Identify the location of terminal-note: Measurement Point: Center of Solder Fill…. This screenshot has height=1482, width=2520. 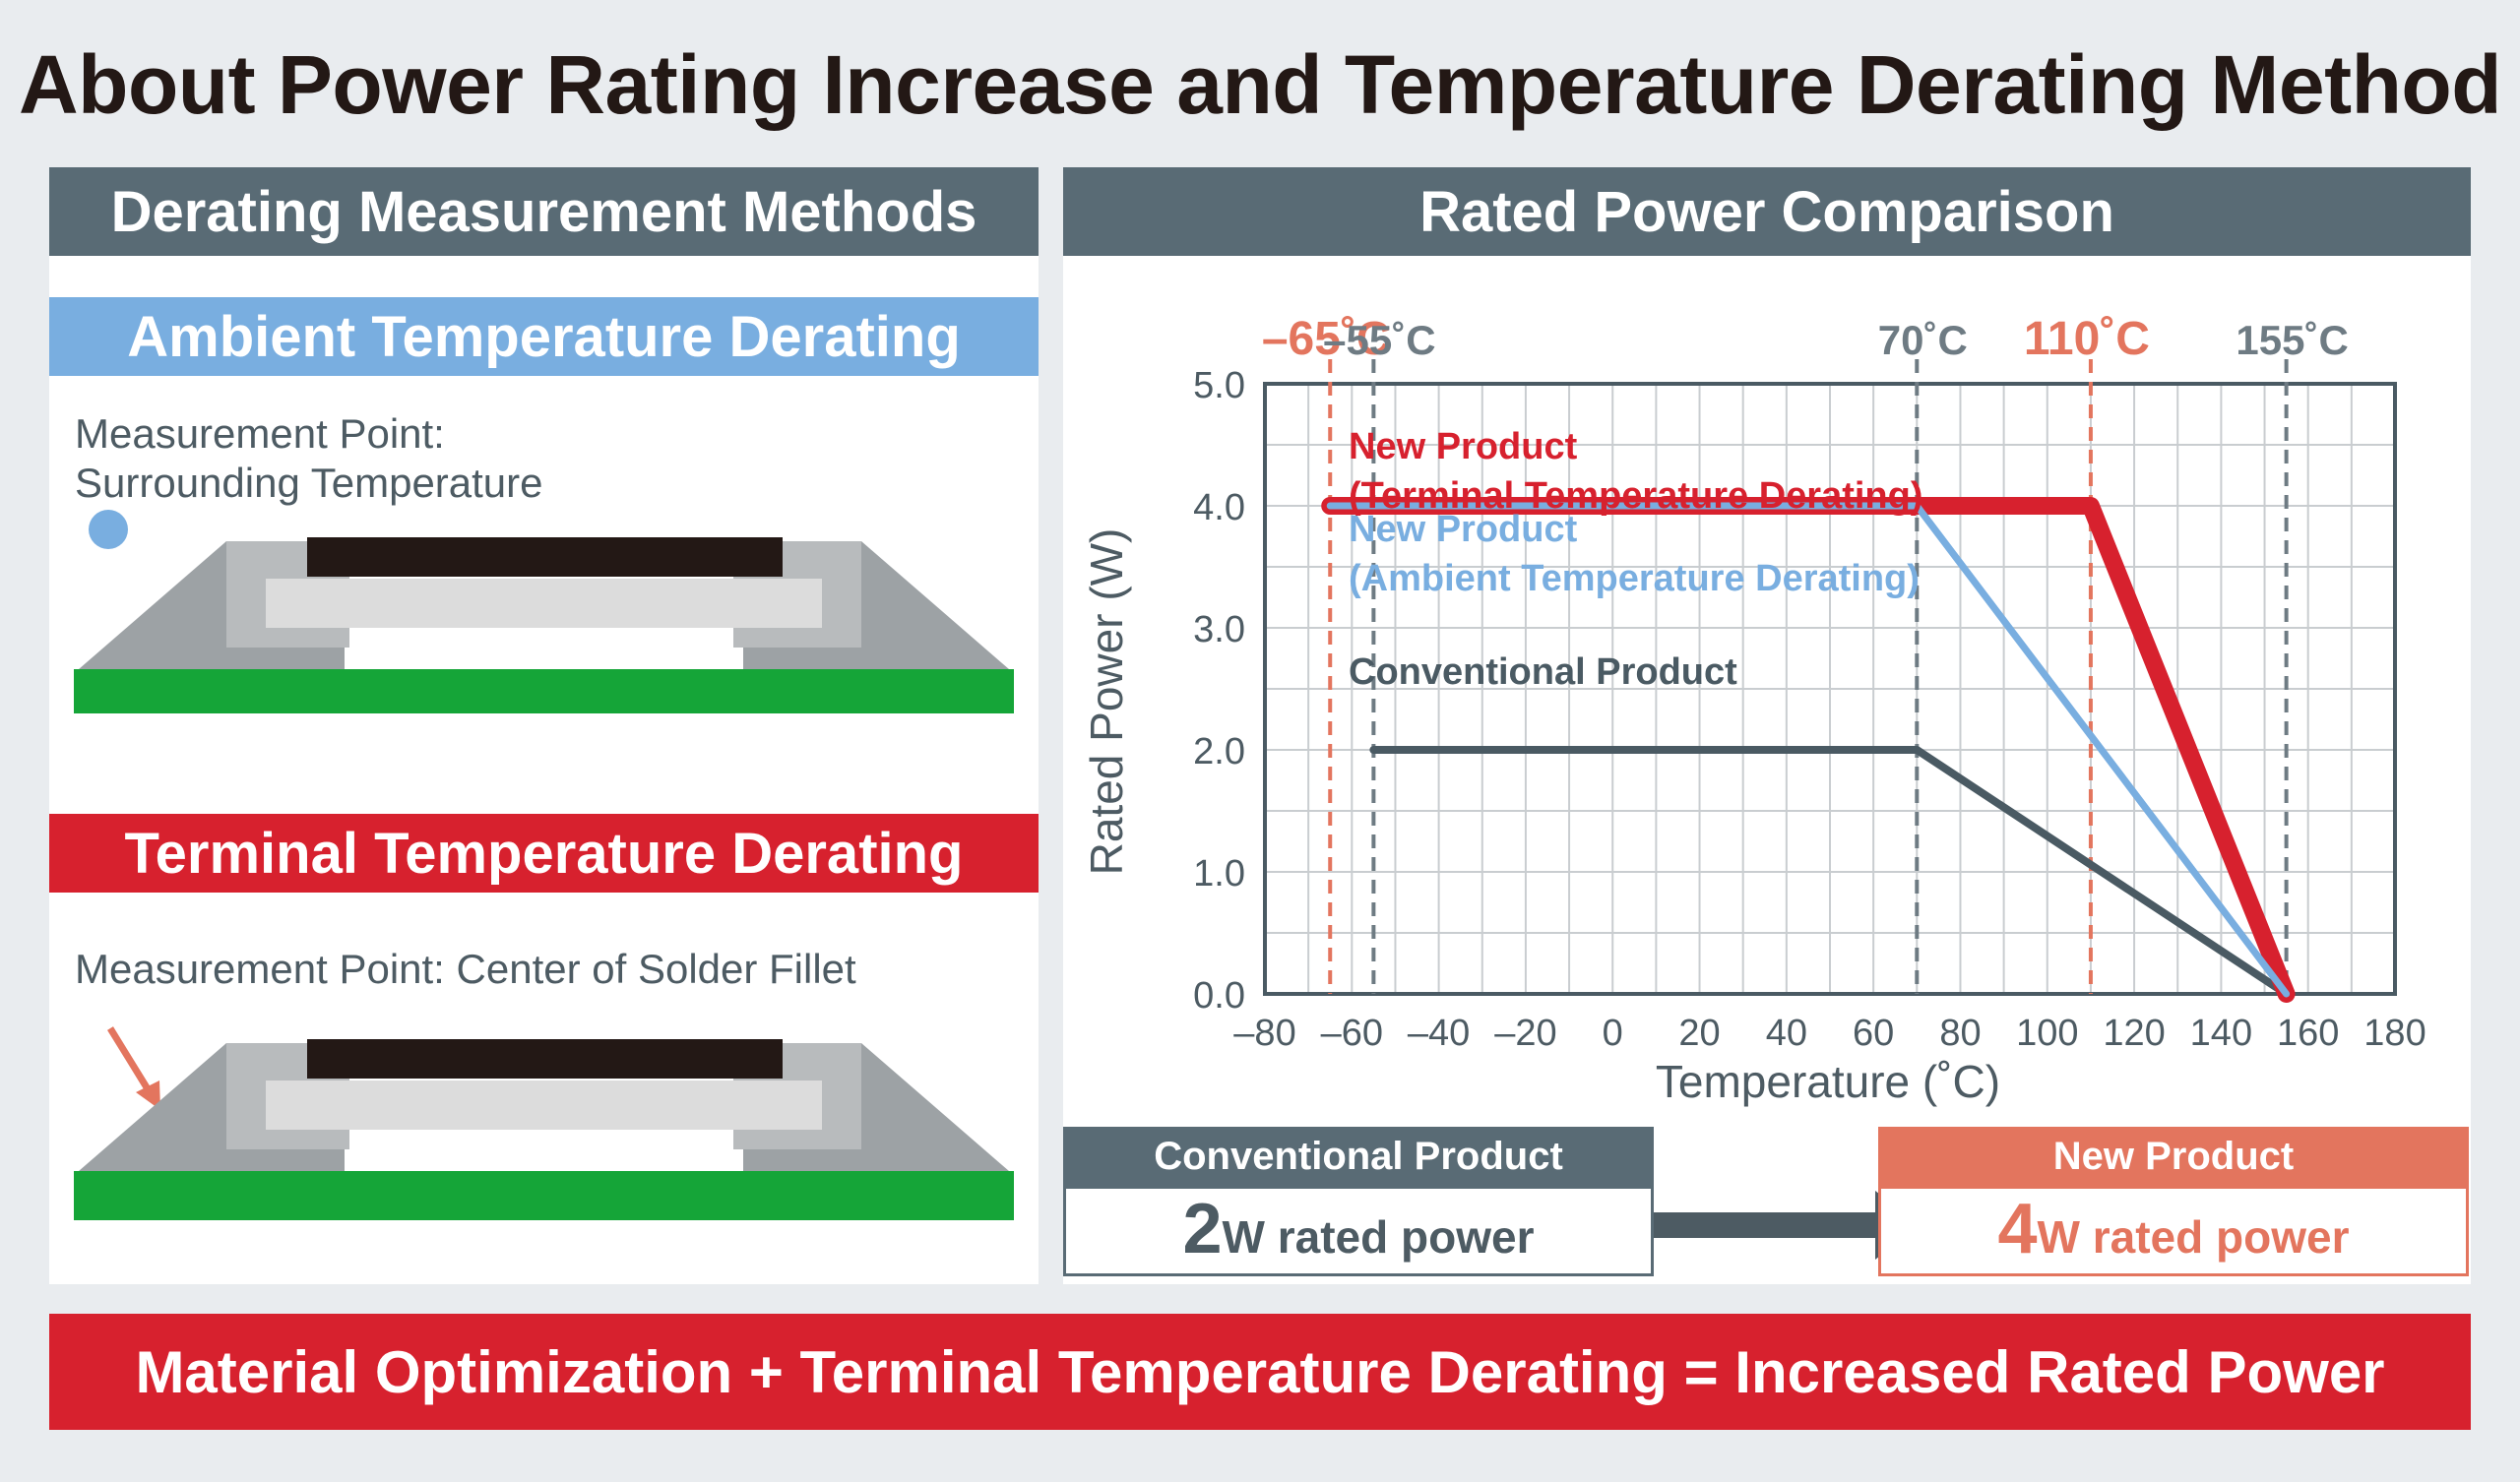
(465, 969).